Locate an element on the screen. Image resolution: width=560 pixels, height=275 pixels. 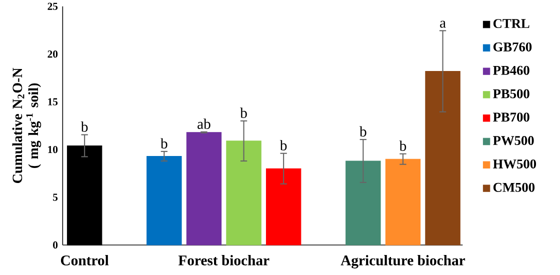
y-tick-label: 10 is located at coordinates (53, 150).